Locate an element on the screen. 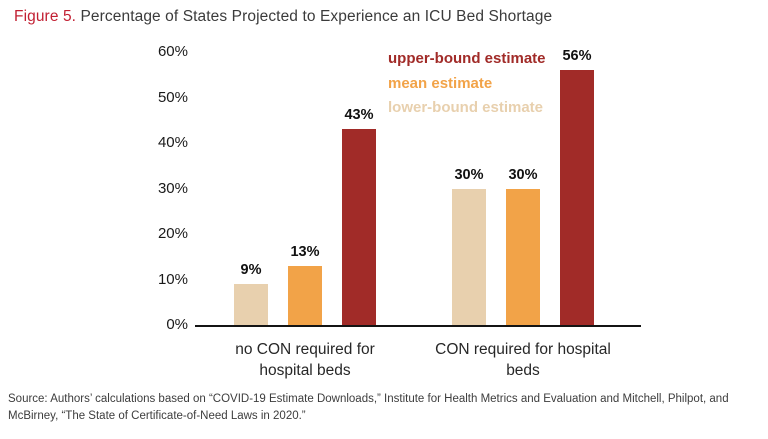  legend-item: mean estimate is located at coordinates (440, 83).